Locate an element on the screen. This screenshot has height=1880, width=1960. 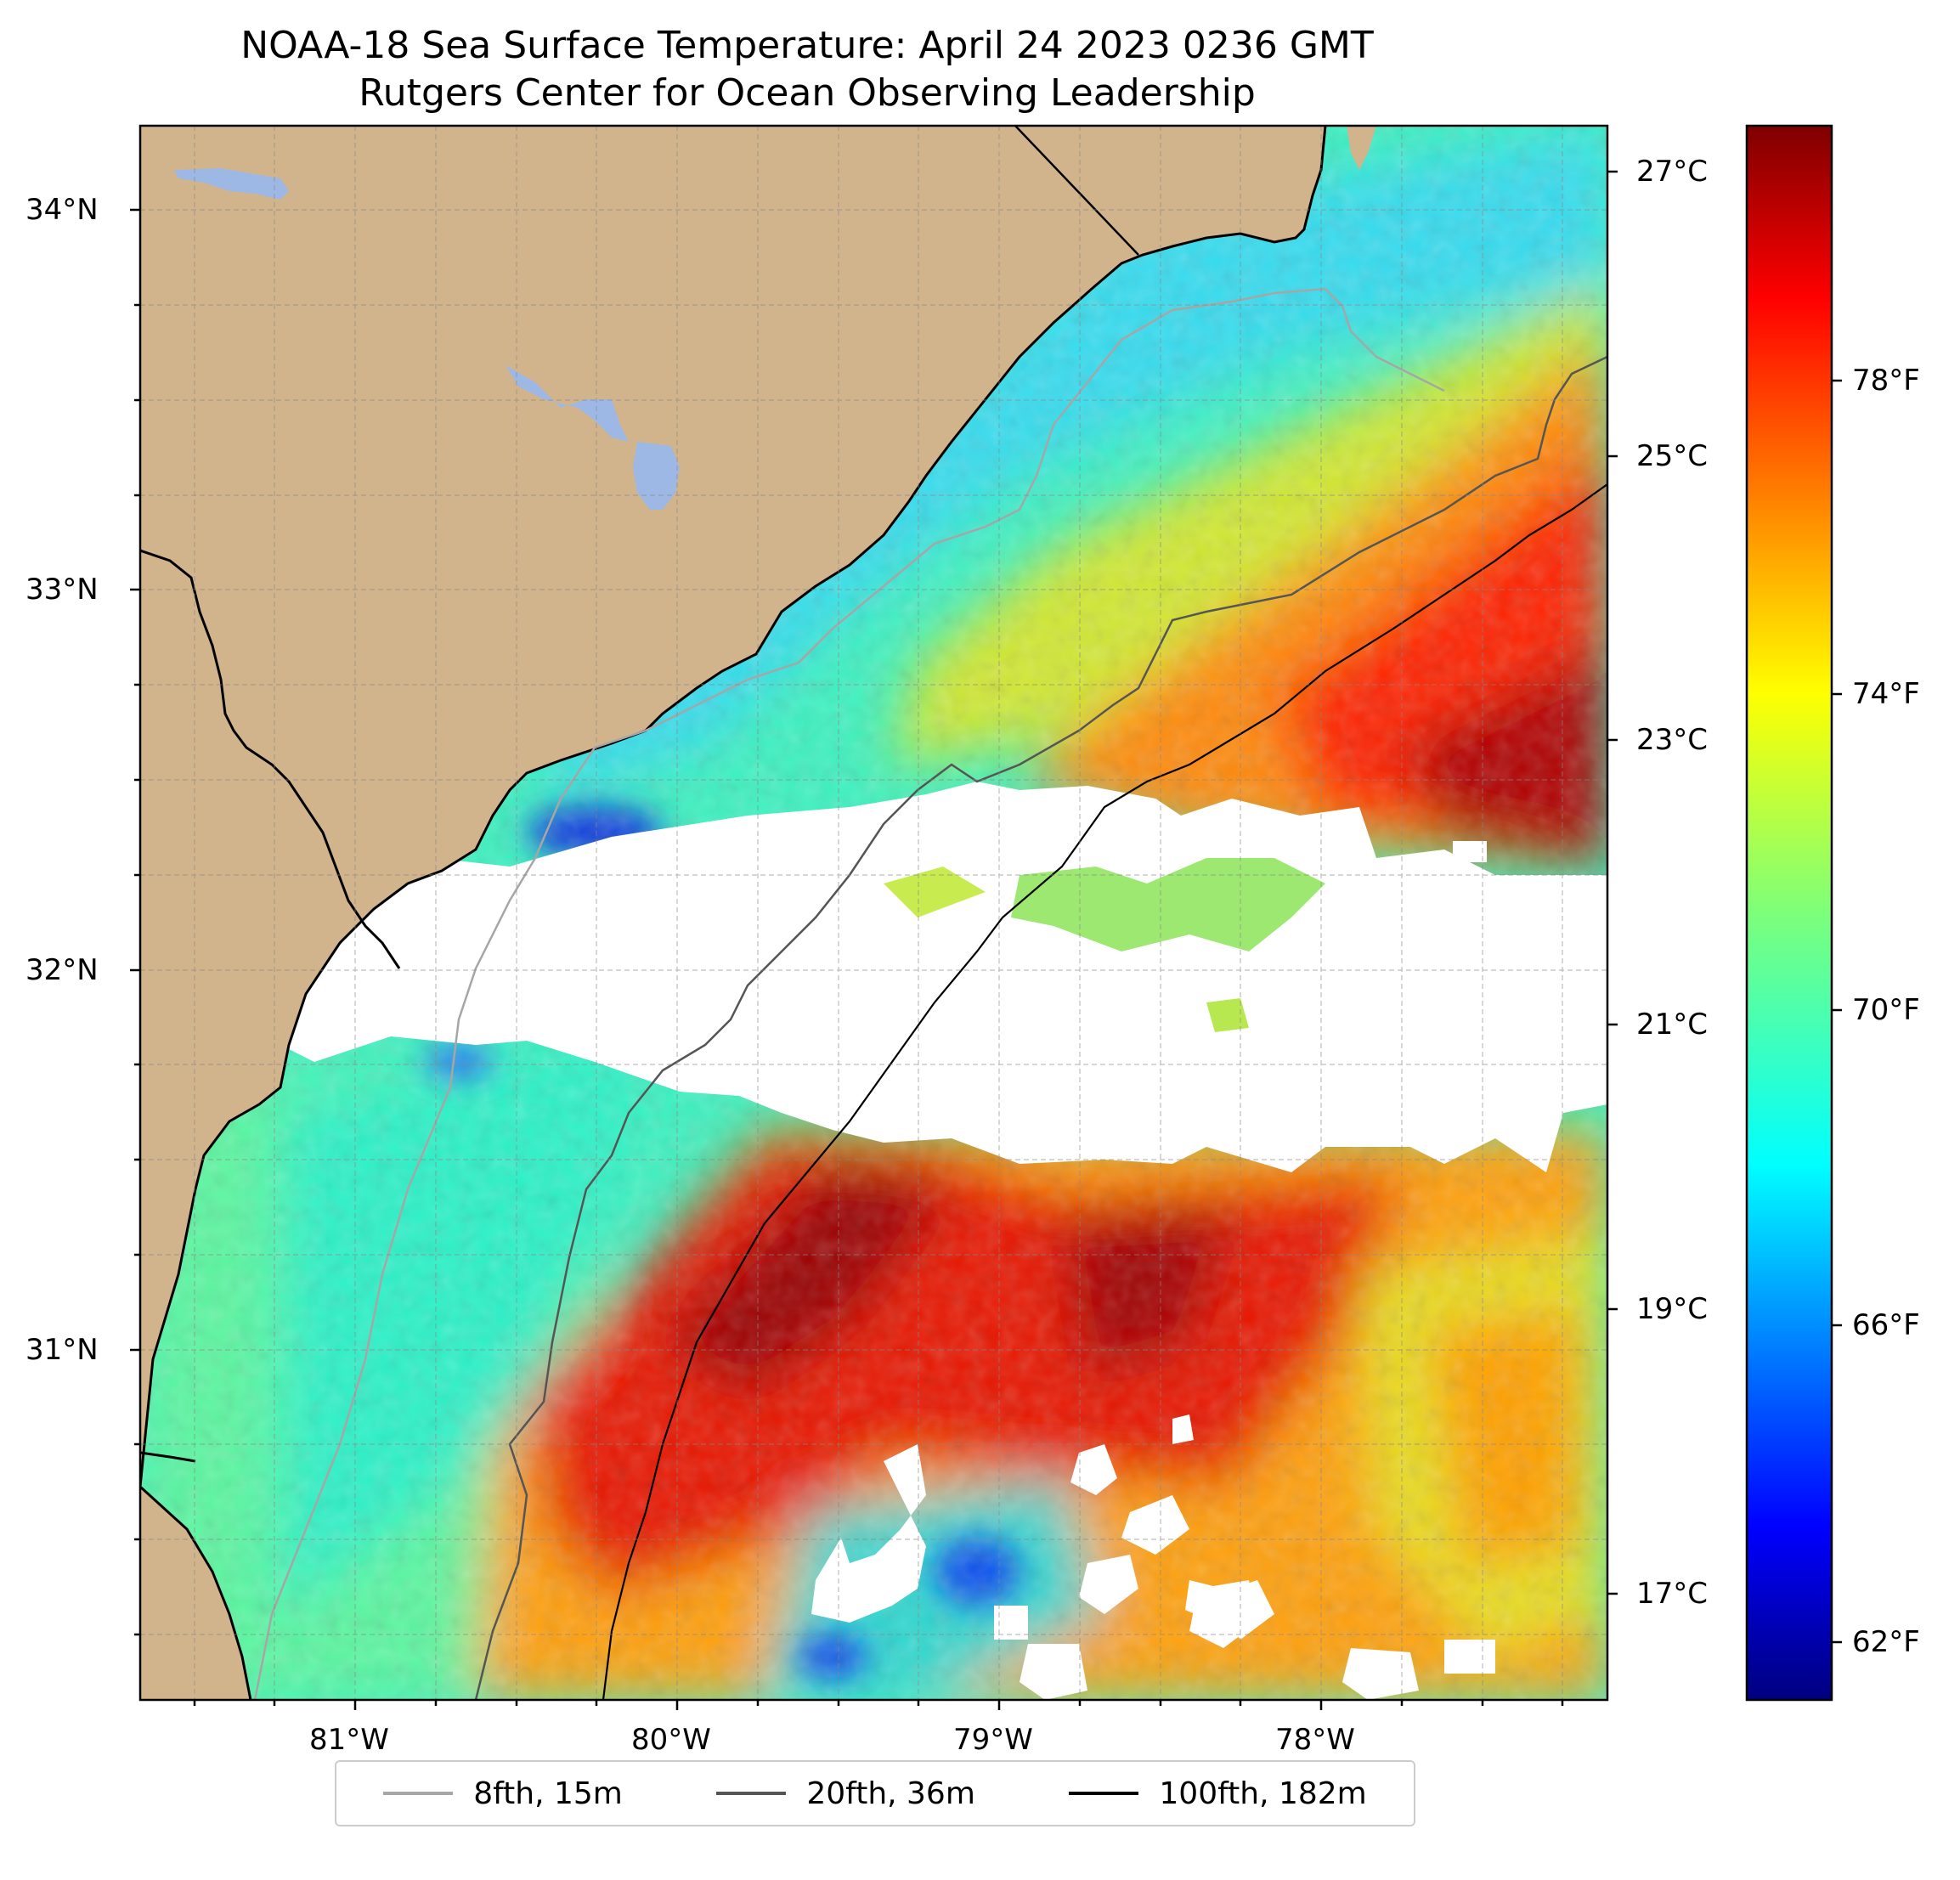
legend-item-8fth: 8fth, 15m is located at coordinates (503, 1794).